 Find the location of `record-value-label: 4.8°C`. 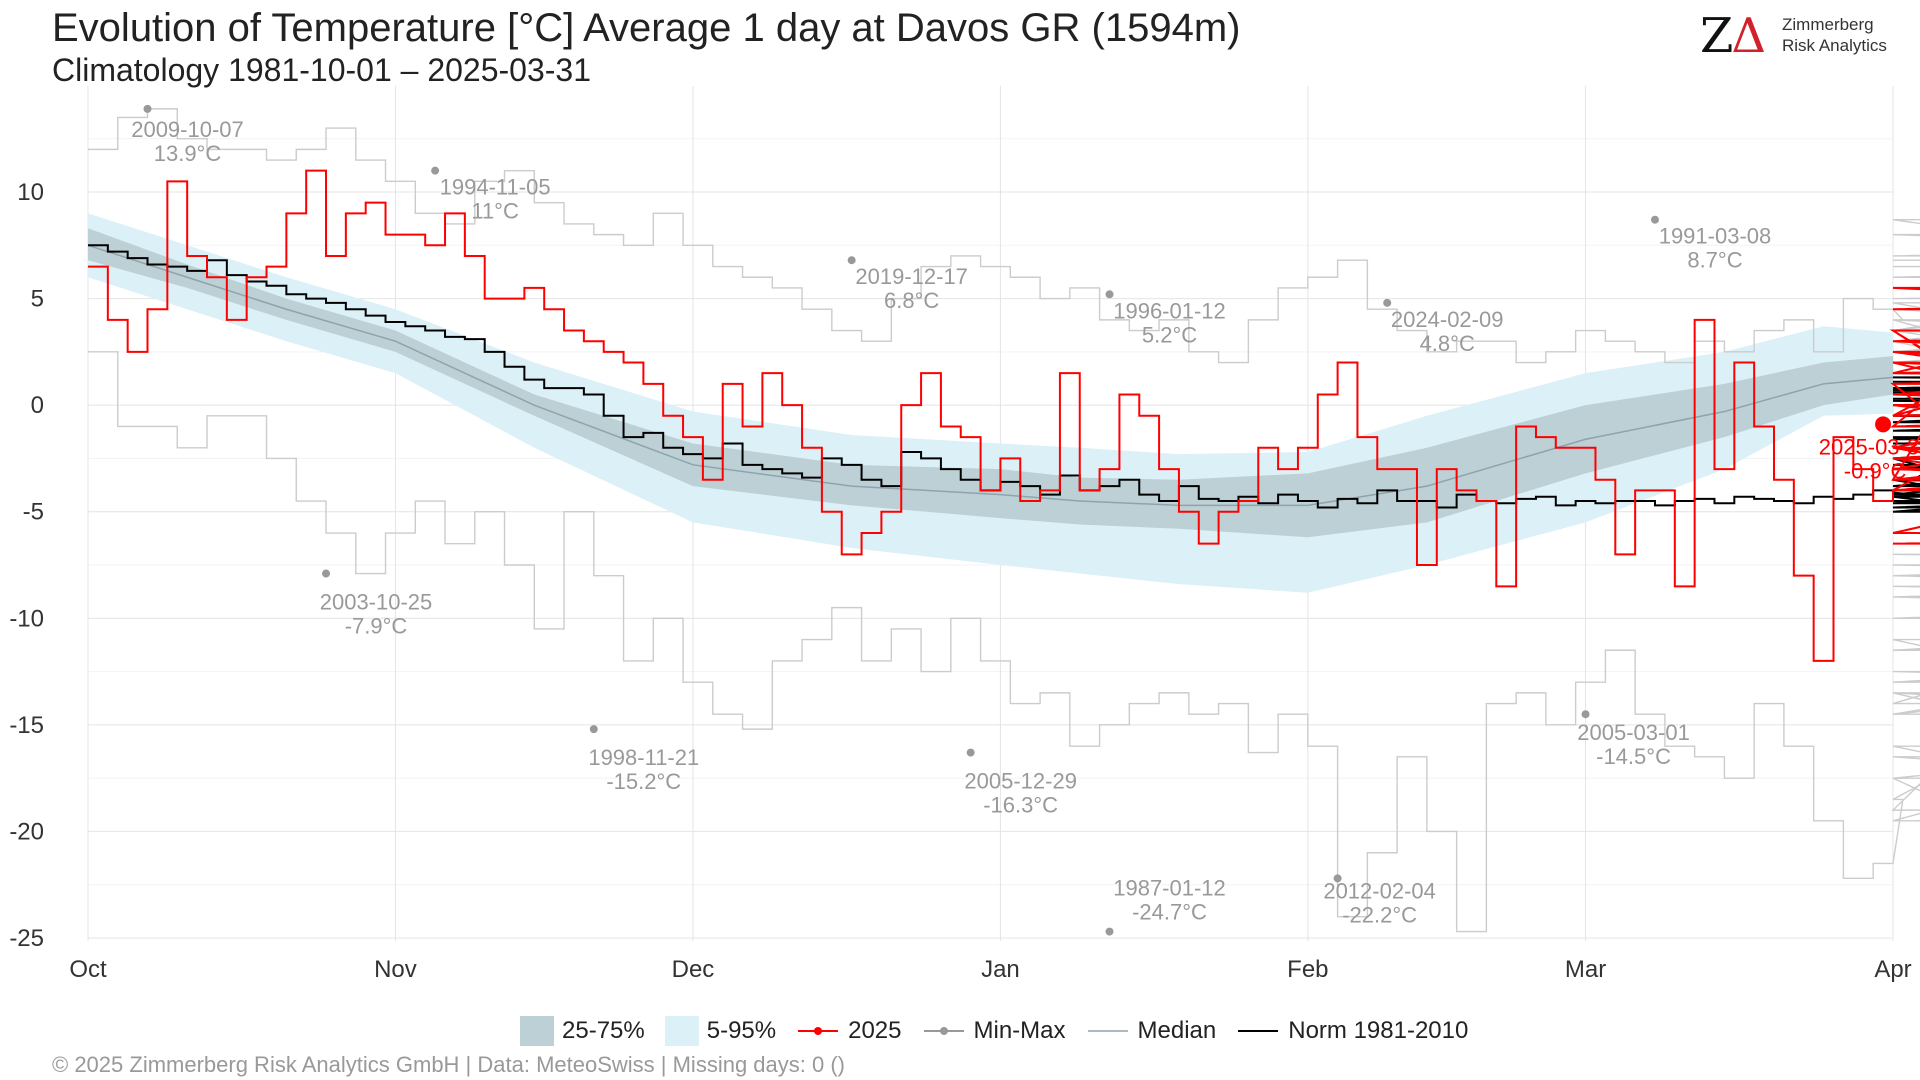

record-value-label: 4.8°C is located at coordinates (1447, 343).